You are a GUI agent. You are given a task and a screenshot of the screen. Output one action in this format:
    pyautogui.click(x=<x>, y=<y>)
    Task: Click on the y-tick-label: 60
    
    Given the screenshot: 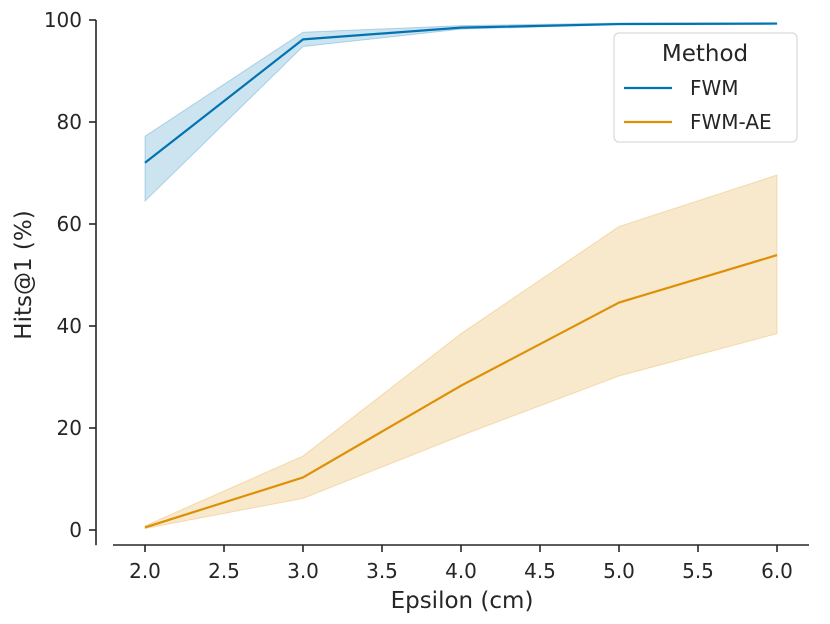 What is the action you would take?
    pyautogui.click(x=69, y=224)
    